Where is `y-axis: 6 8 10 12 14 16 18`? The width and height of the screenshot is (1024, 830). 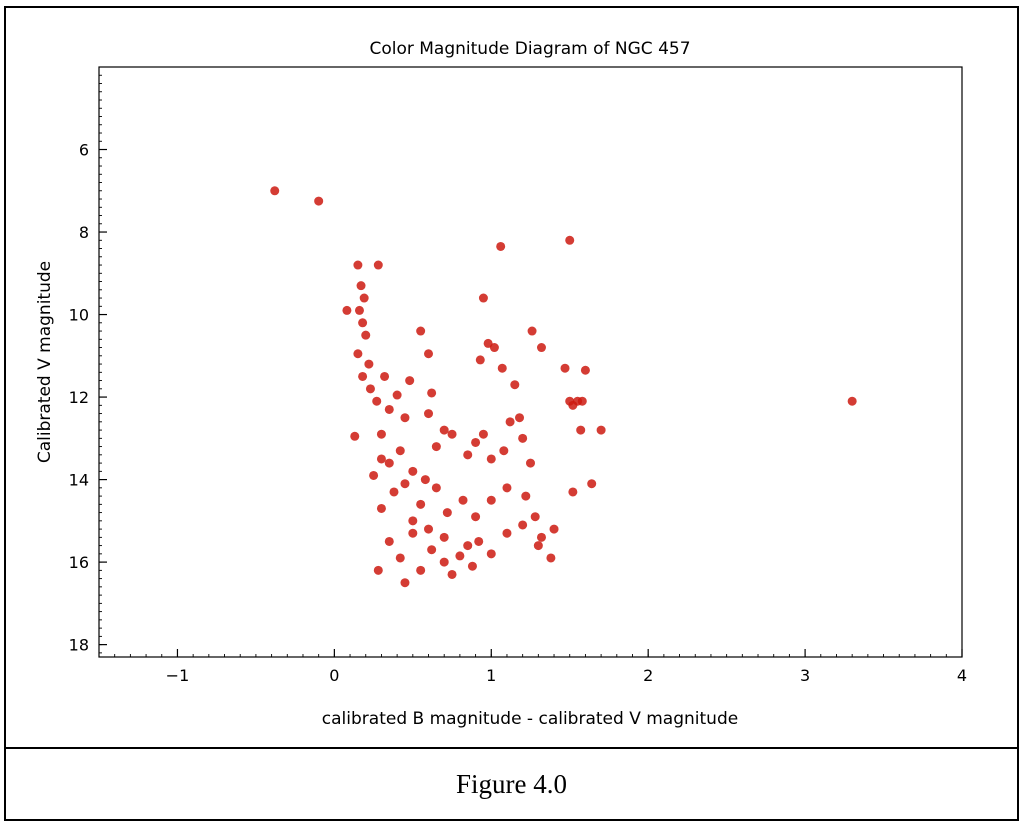 y-axis: 6 8 10 12 14 16 18 is located at coordinates (88, 360).